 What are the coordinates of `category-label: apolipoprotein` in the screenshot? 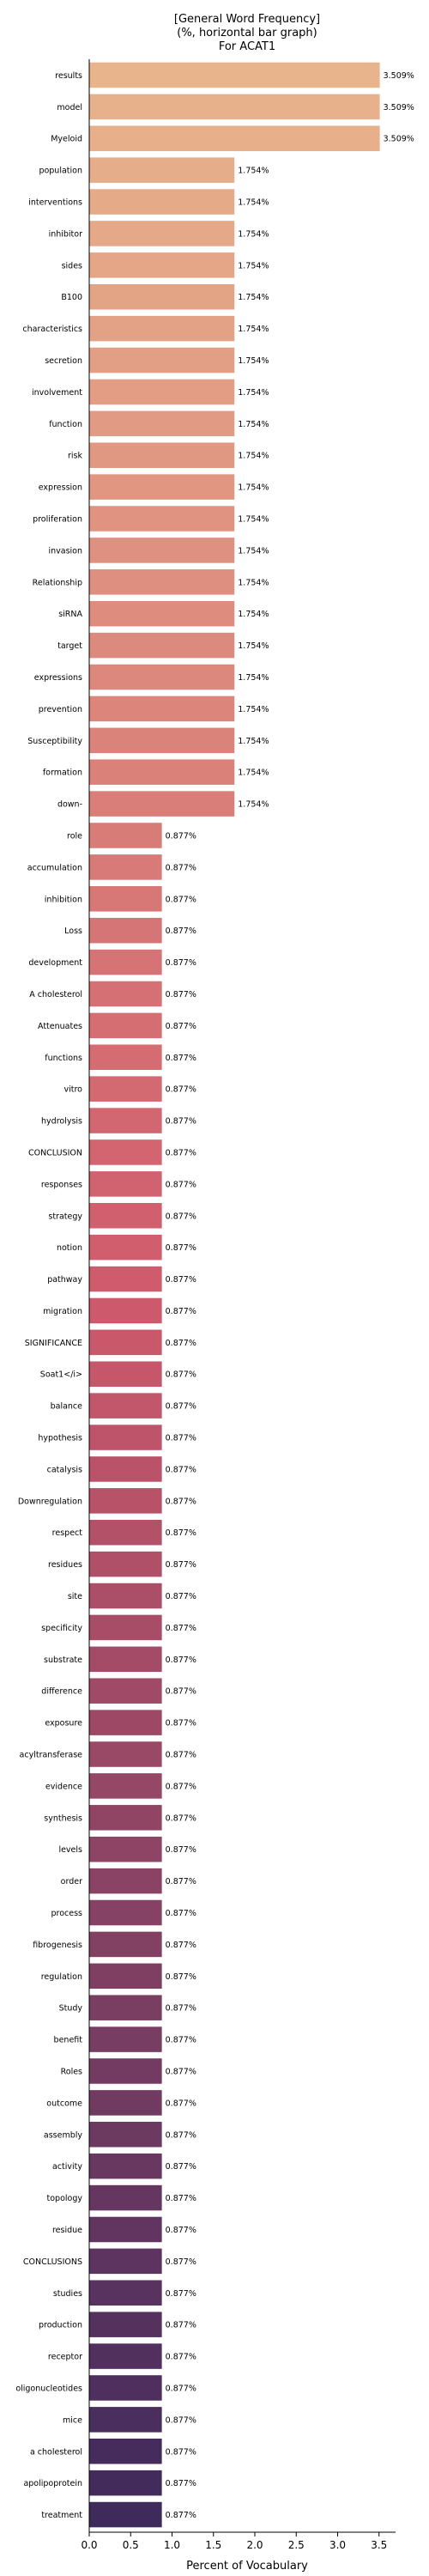 It's located at (52, 2484).